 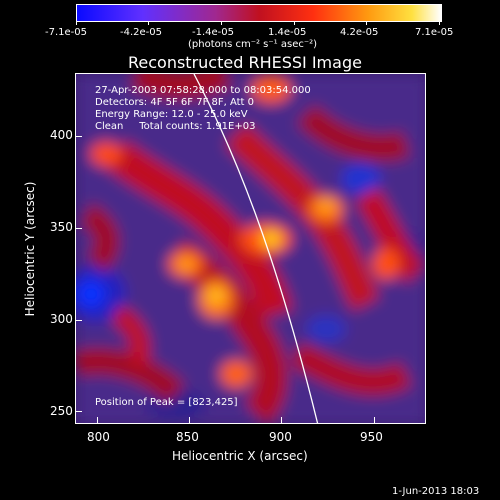 What do you see at coordinates (61, 319) in the screenshot?
I see `y-tick-label: 300` at bounding box center [61, 319].